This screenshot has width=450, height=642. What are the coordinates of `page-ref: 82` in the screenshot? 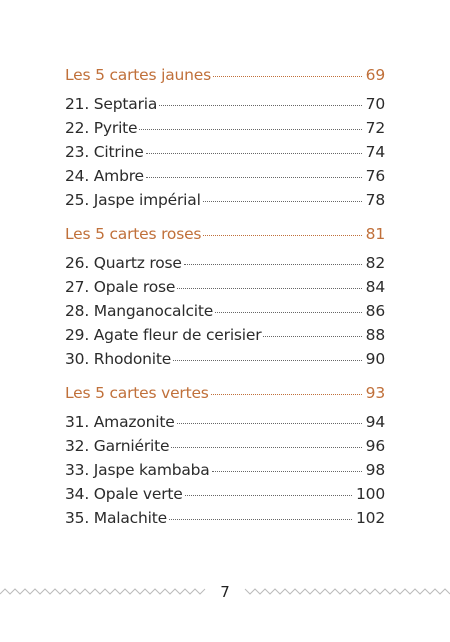 It's located at (375, 263).